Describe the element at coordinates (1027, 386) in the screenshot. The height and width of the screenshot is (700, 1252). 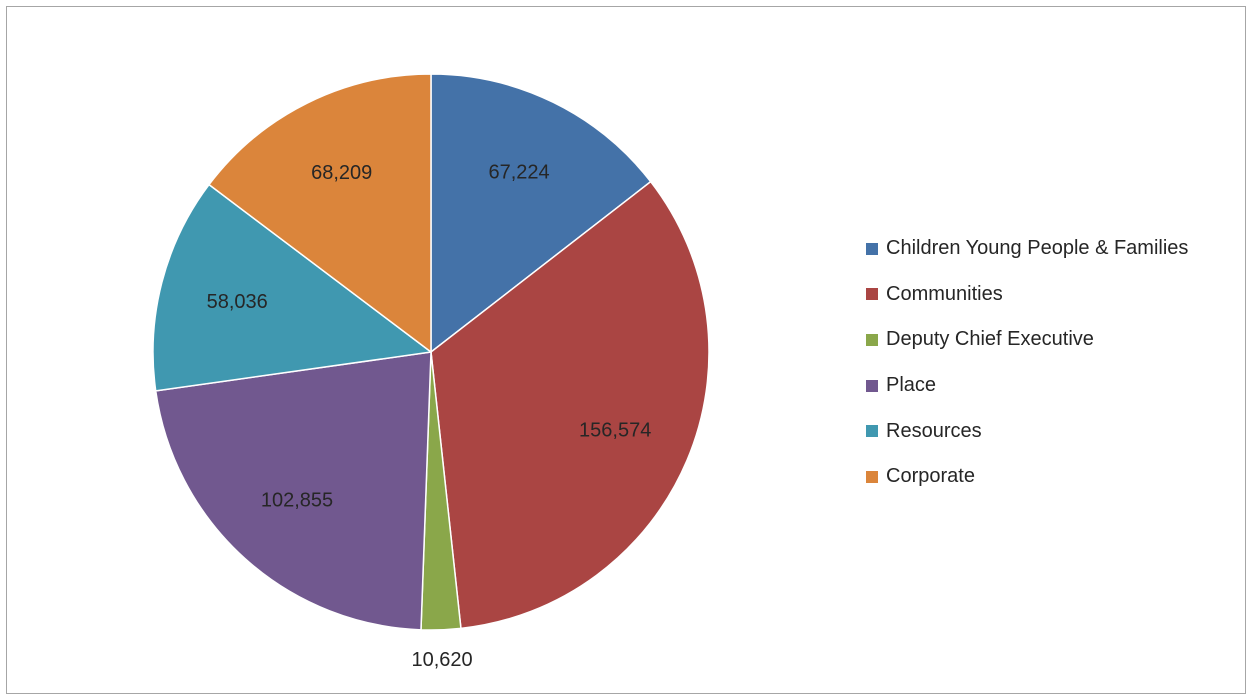
I see `legend-item: Place` at that location.